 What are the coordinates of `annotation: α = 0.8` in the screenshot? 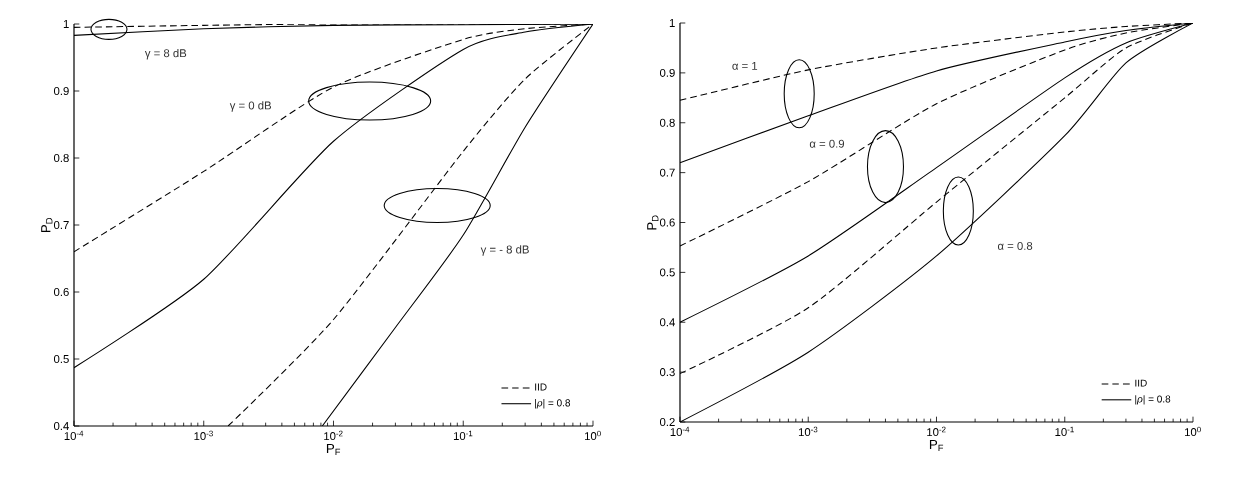 It's located at (1015, 245).